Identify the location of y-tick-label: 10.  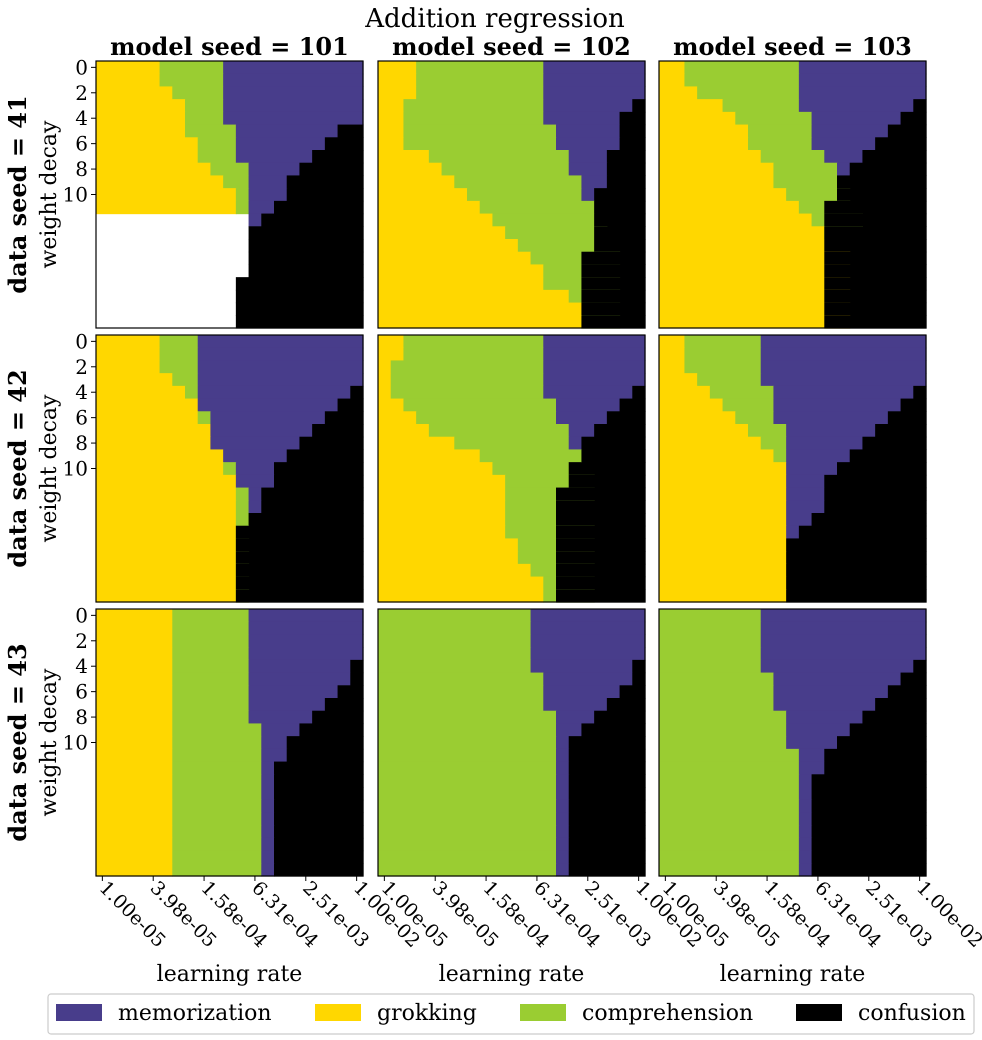
(75, 195).